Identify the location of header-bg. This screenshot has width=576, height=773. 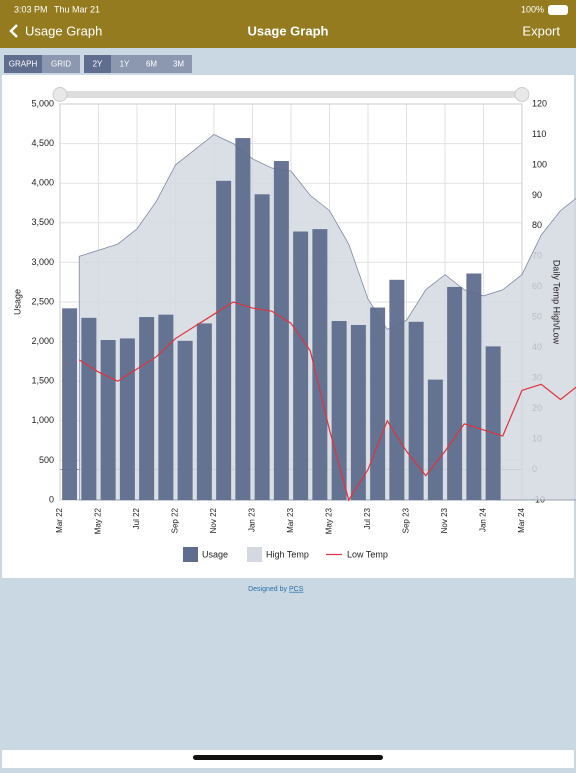
(288, 24).